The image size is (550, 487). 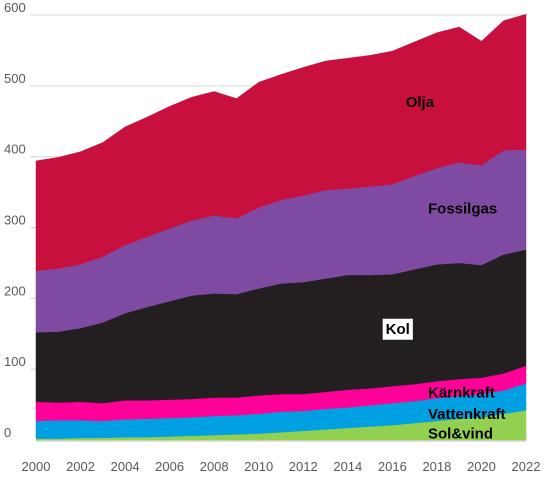 I want to click on y-tick-label: 600, so click(x=15, y=7).